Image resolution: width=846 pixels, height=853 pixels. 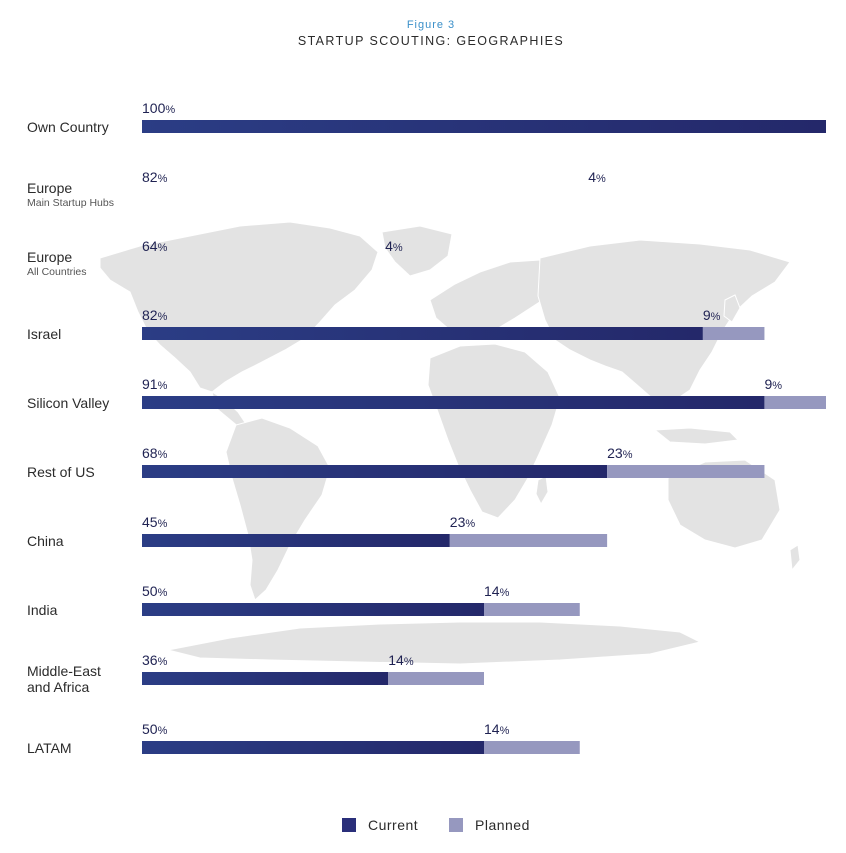 What do you see at coordinates (431, 41) in the screenshot?
I see `chart-title: STARTUP SCOUTING: GEOGRAPHIES` at bounding box center [431, 41].